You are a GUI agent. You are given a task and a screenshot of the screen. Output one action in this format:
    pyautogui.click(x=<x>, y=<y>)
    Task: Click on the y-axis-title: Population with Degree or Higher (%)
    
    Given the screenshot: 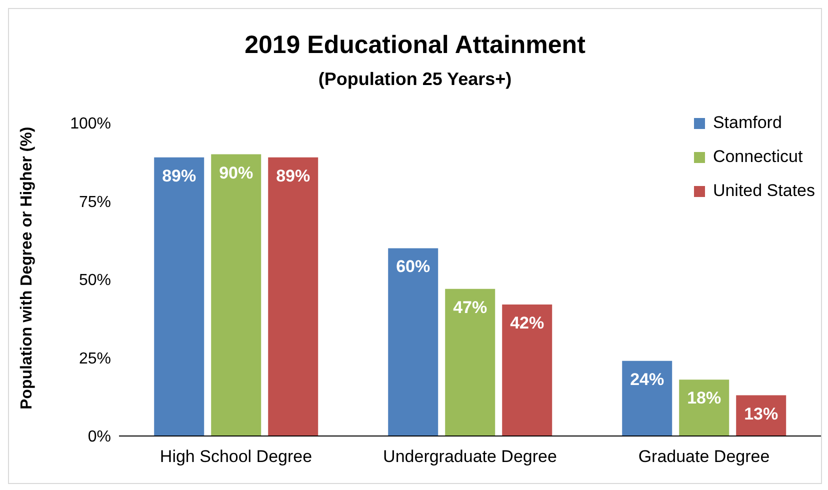 What is the action you would take?
    pyautogui.click(x=27, y=268)
    